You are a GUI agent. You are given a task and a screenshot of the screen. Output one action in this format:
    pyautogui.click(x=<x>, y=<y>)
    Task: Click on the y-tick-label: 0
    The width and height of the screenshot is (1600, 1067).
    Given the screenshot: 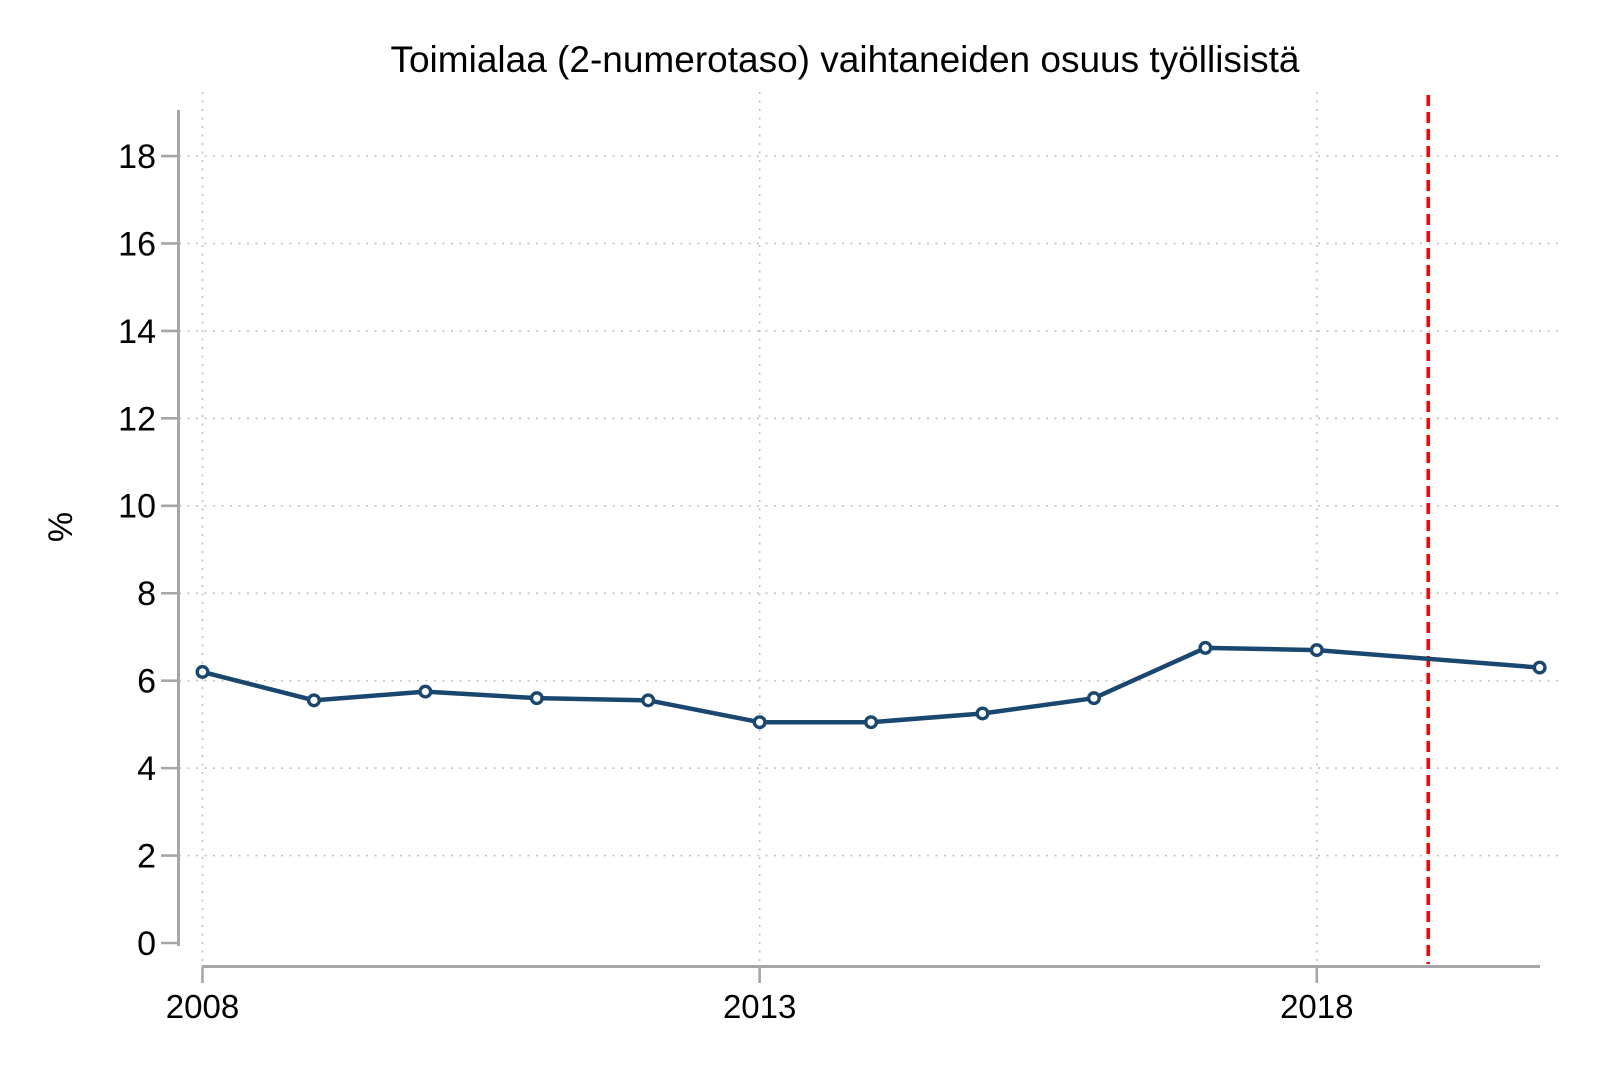 What is the action you would take?
    pyautogui.click(x=146, y=944)
    